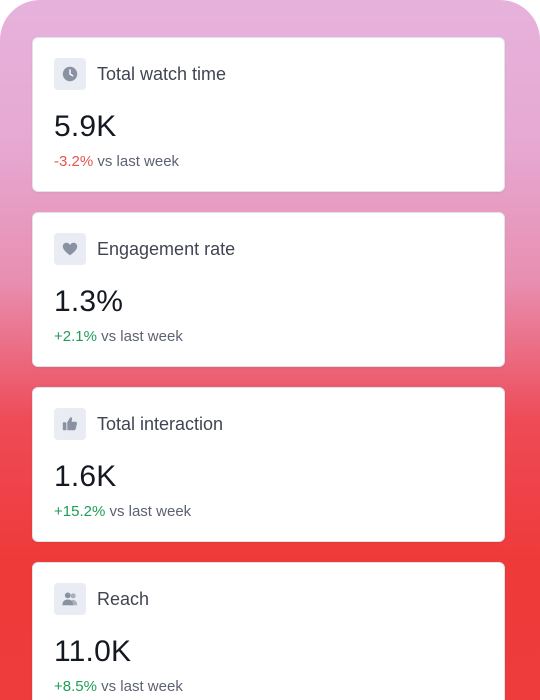 Image resolution: width=540 pixels, height=700 pixels. What do you see at coordinates (80, 511) in the screenshot?
I see `metric-delta: +15.2%` at bounding box center [80, 511].